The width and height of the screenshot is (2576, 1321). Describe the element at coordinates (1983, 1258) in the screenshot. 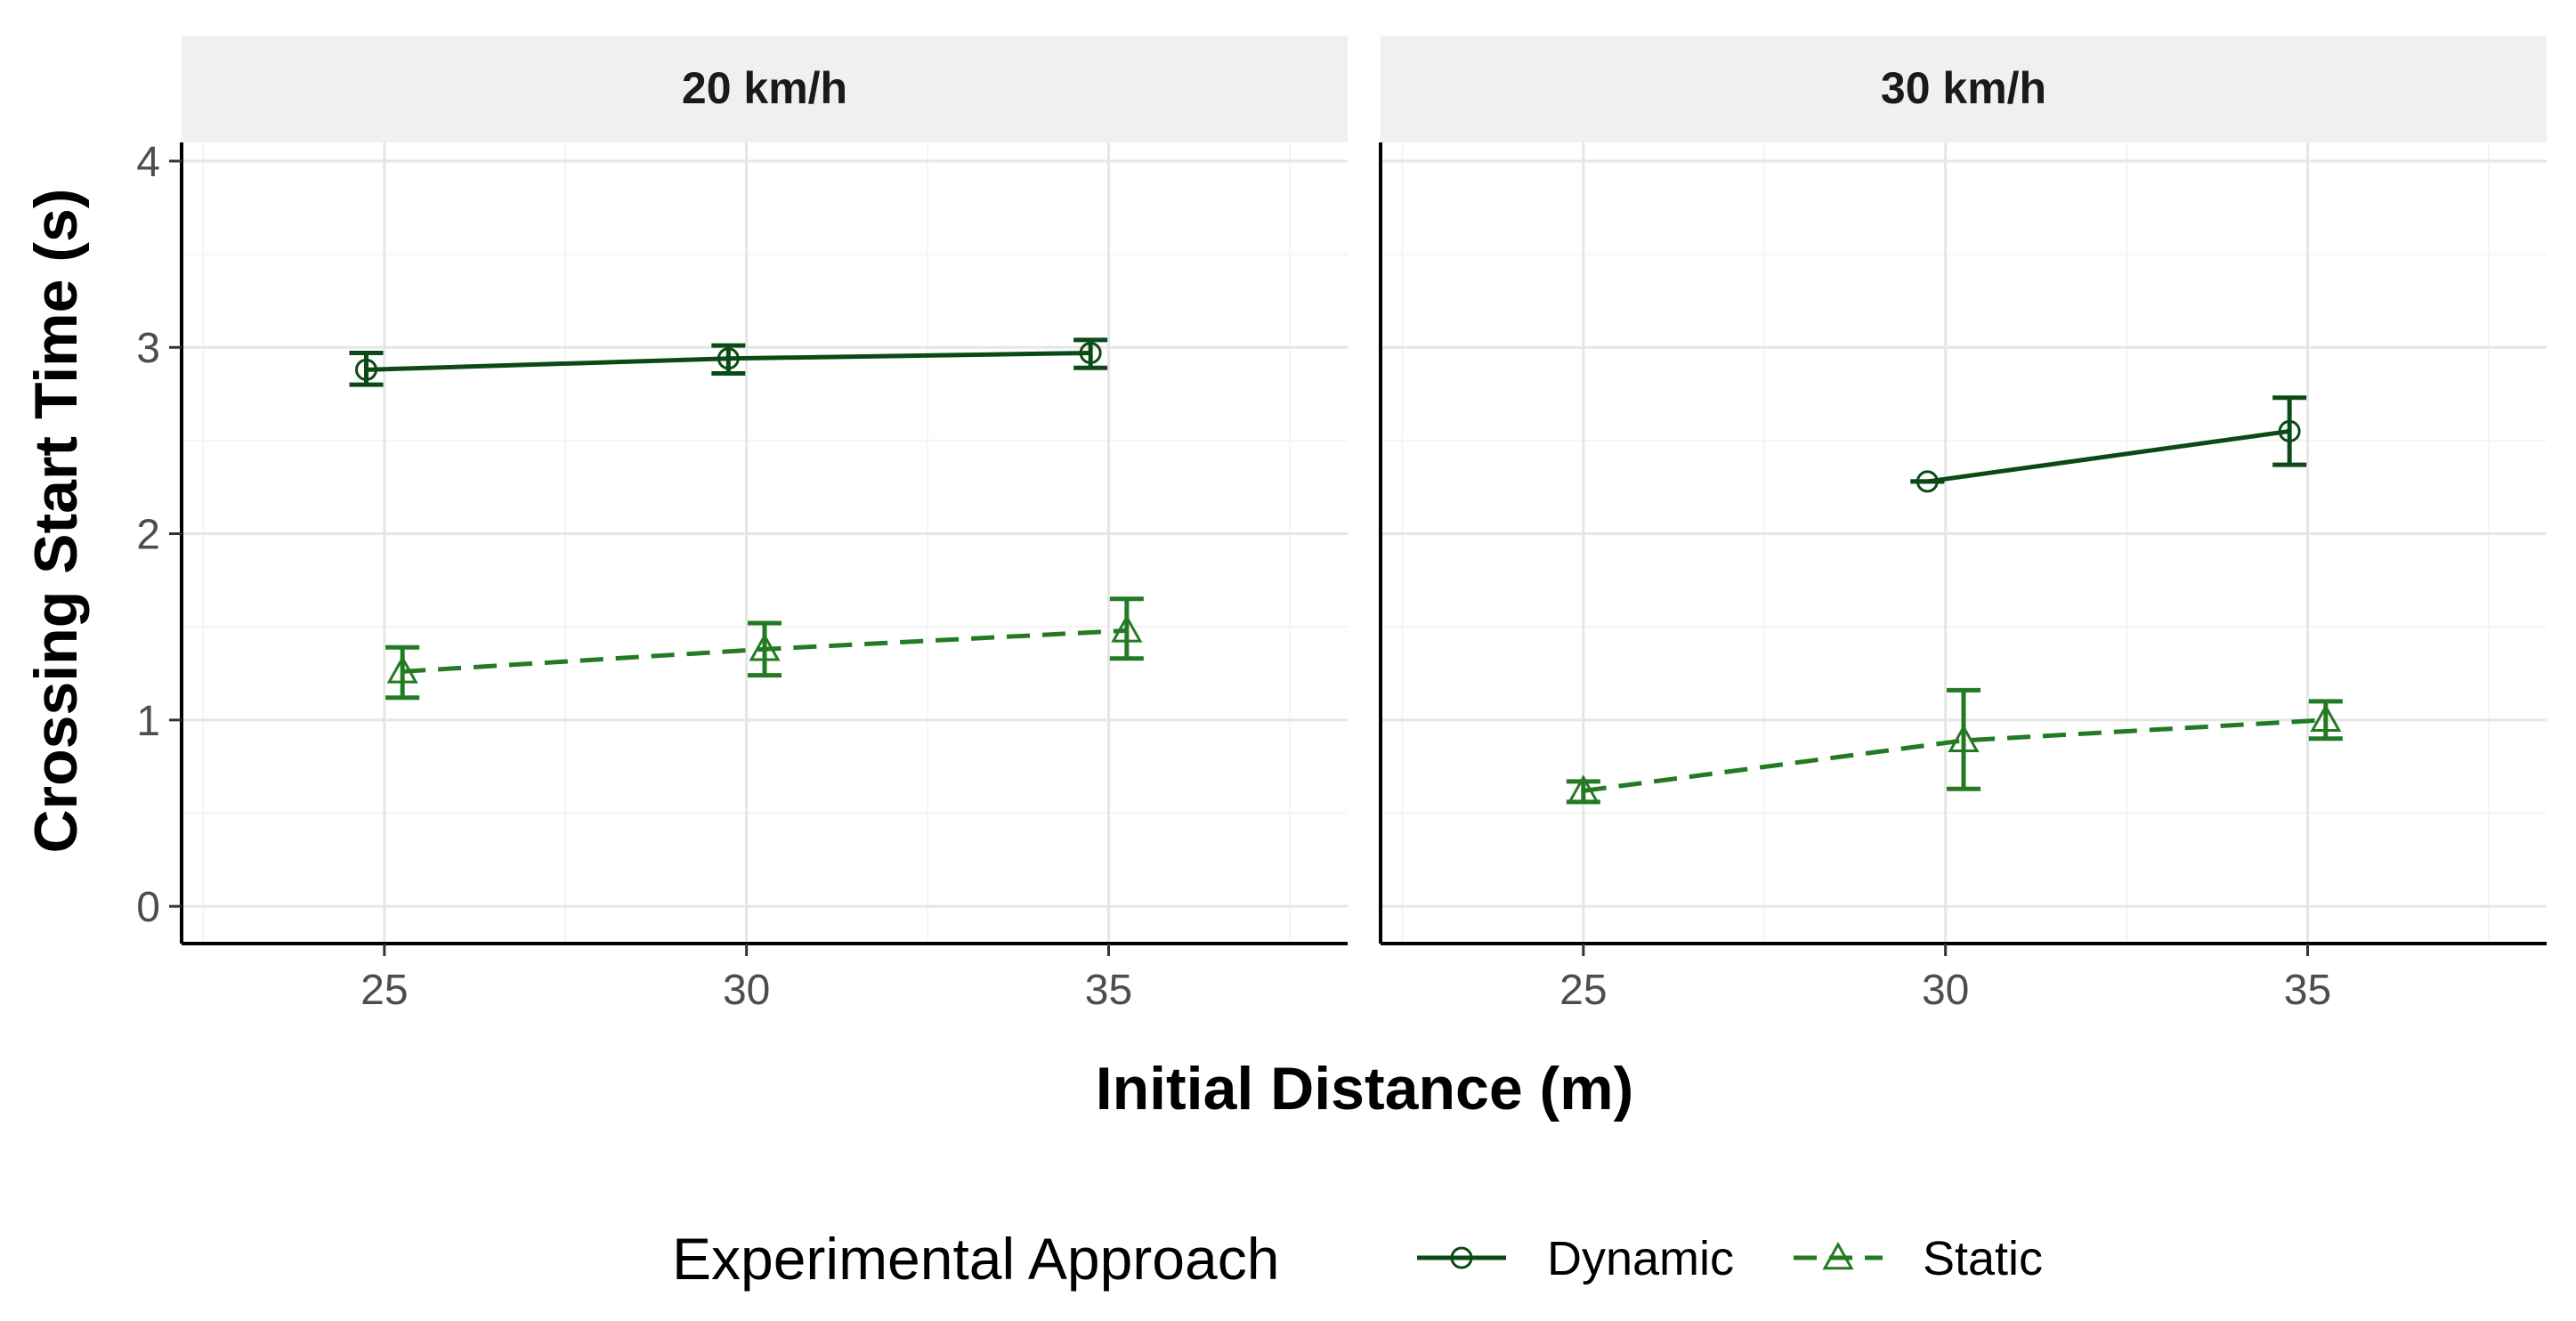

I see `legend-label-static: Static` at that location.